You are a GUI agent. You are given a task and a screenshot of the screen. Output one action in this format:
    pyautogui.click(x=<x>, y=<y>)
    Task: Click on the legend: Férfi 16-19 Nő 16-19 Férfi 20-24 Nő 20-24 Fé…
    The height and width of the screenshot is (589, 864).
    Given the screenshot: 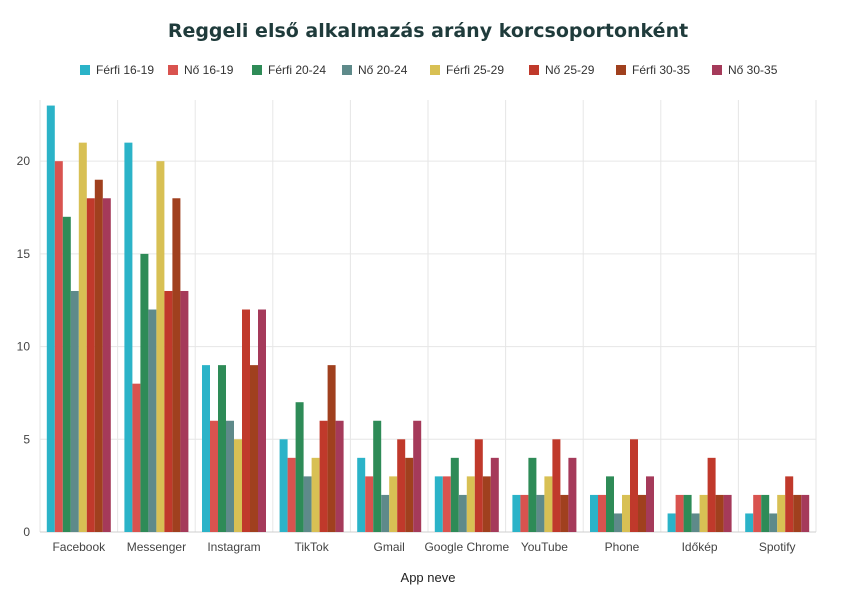 What is the action you would take?
    pyautogui.click(x=429, y=70)
    